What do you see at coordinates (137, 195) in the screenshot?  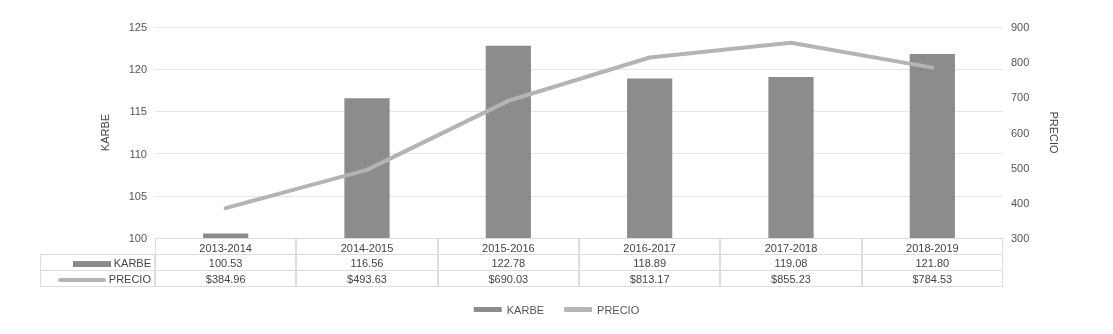 I see `y-tick-label: 105` at bounding box center [137, 195].